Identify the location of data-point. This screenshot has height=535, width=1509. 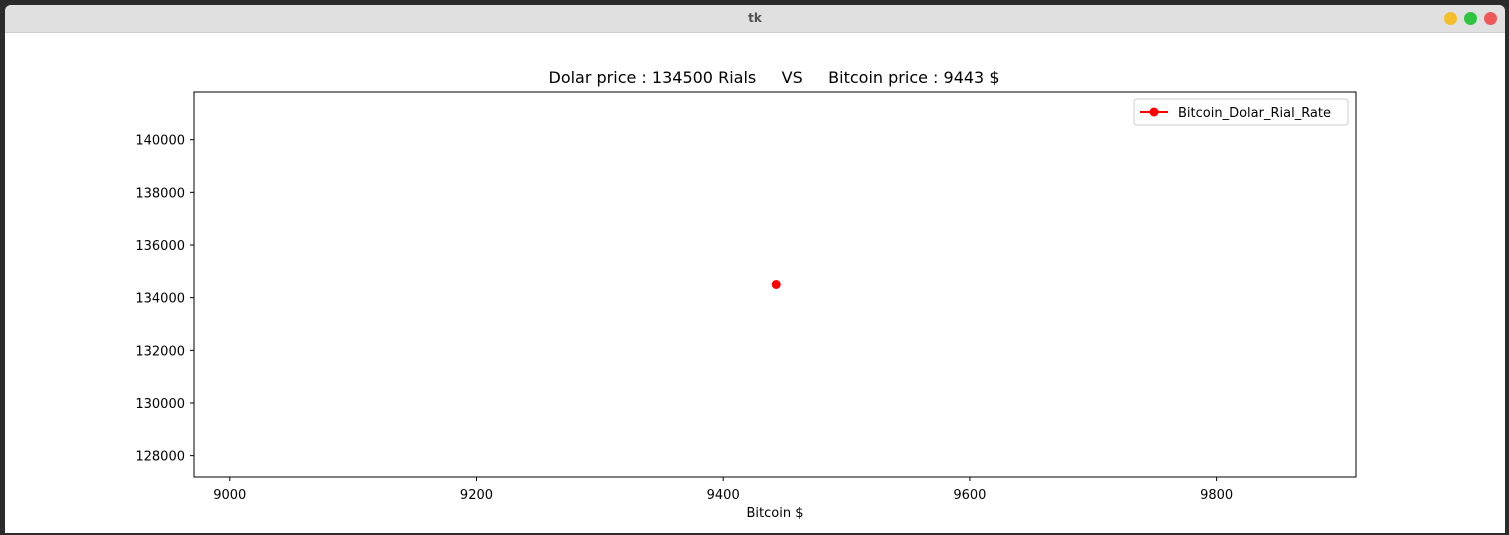
(776, 284).